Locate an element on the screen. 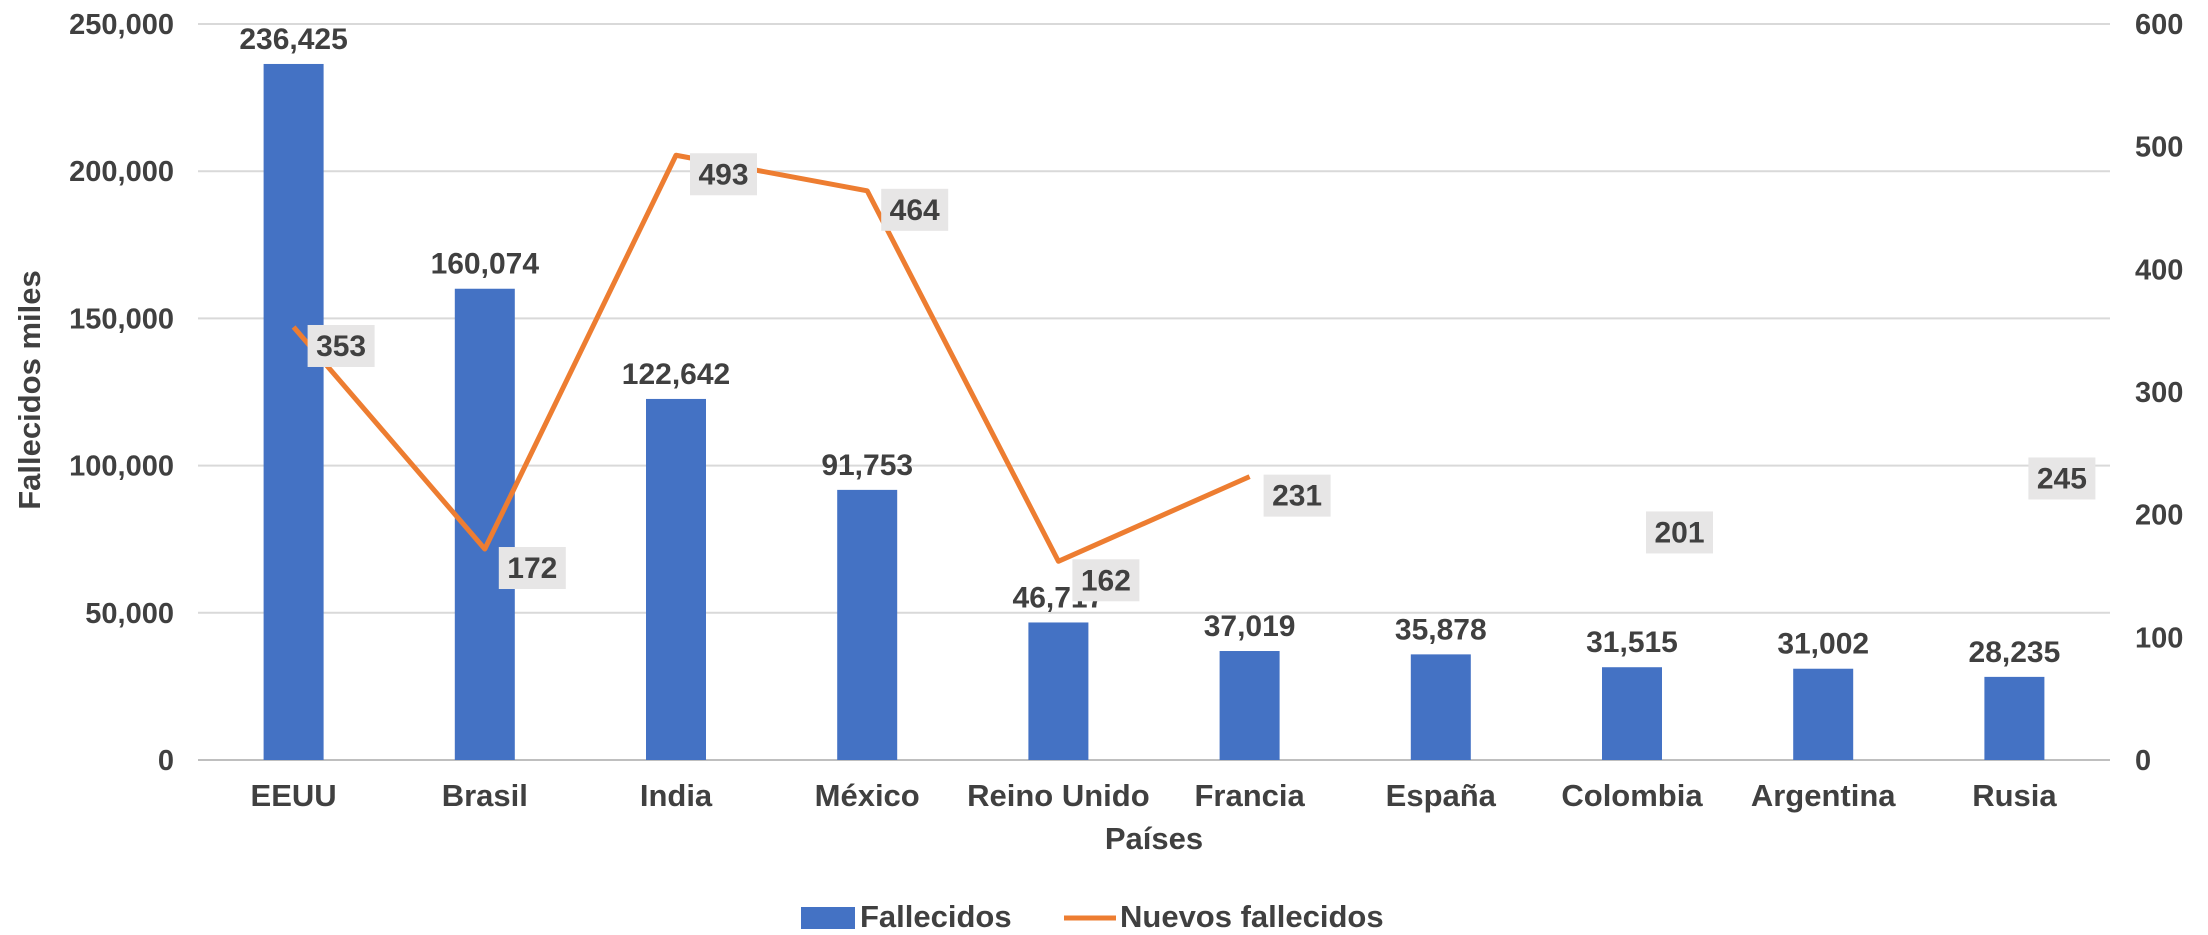 The width and height of the screenshot is (2208, 935). bar-data-label: 31,515 is located at coordinates (1632, 642).